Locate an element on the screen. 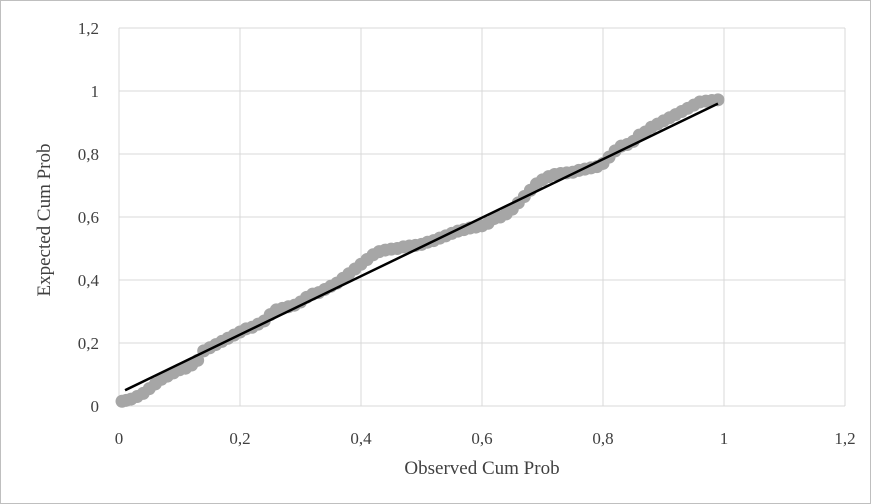  y-tick-labels: 0 0,2 0,4 0,6 0,8 1 1,2 is located at coordinates (89, 217).